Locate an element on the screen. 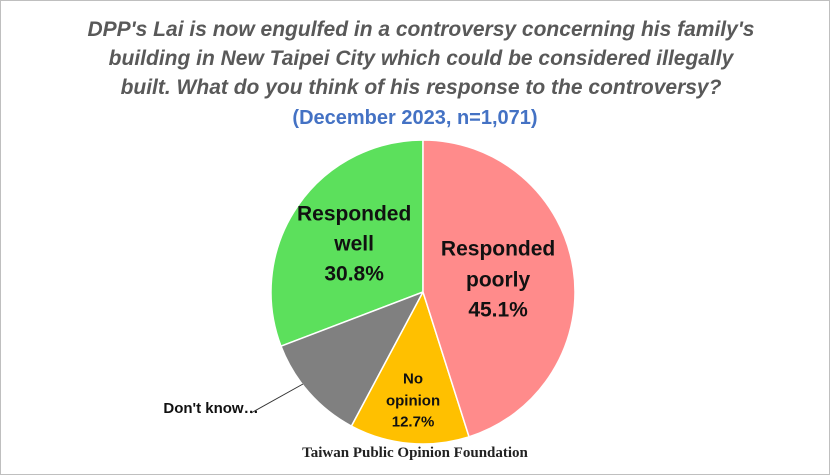  slice-name: No opinion is located at coordinates (413, 390).